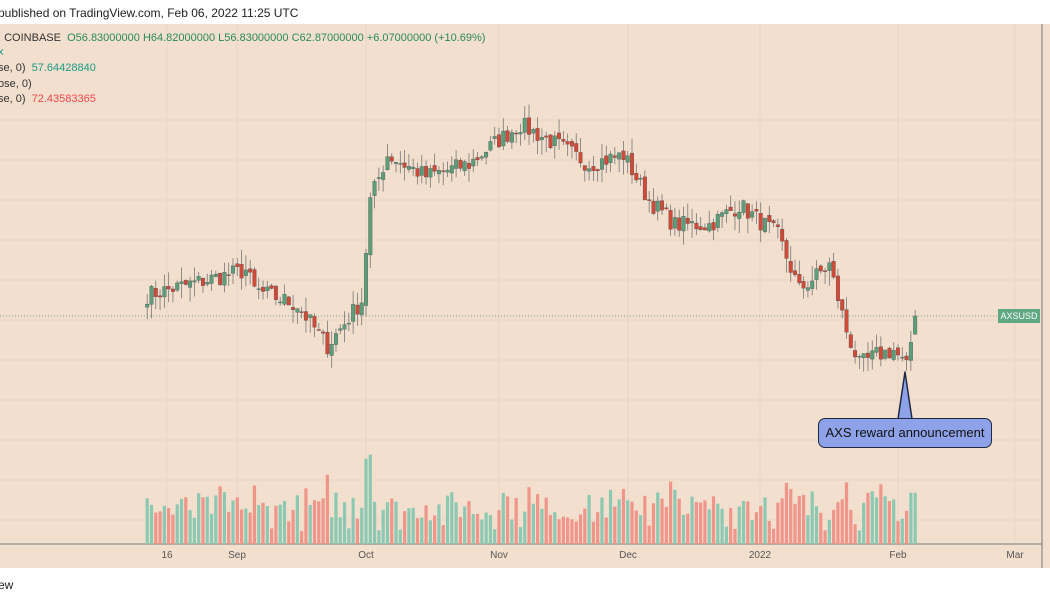  Describe the element at coordinates (1015, 555) in the screenshot. I see `x-tick-label: Mar` at that location.